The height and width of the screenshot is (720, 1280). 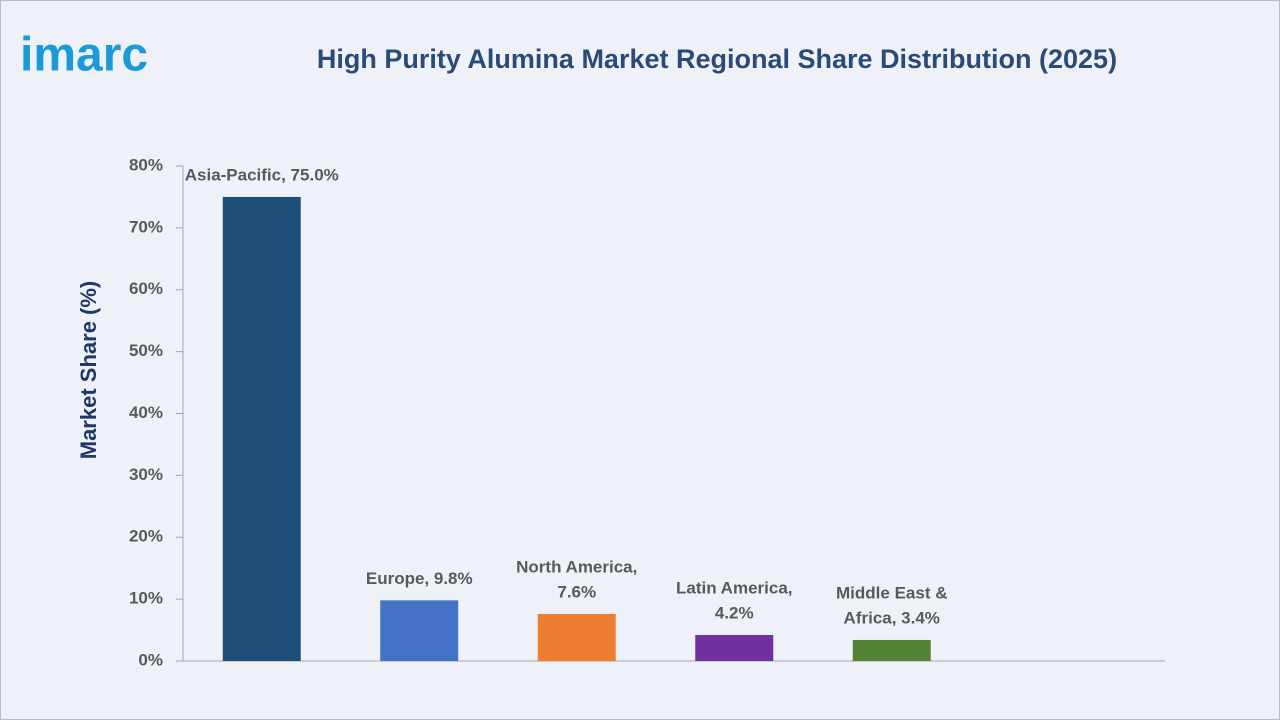 What do you see at coordinates (892, 617) in the screenshot?
I see `value-label: Africa, 3.4%` at bounding box center [892, 617].